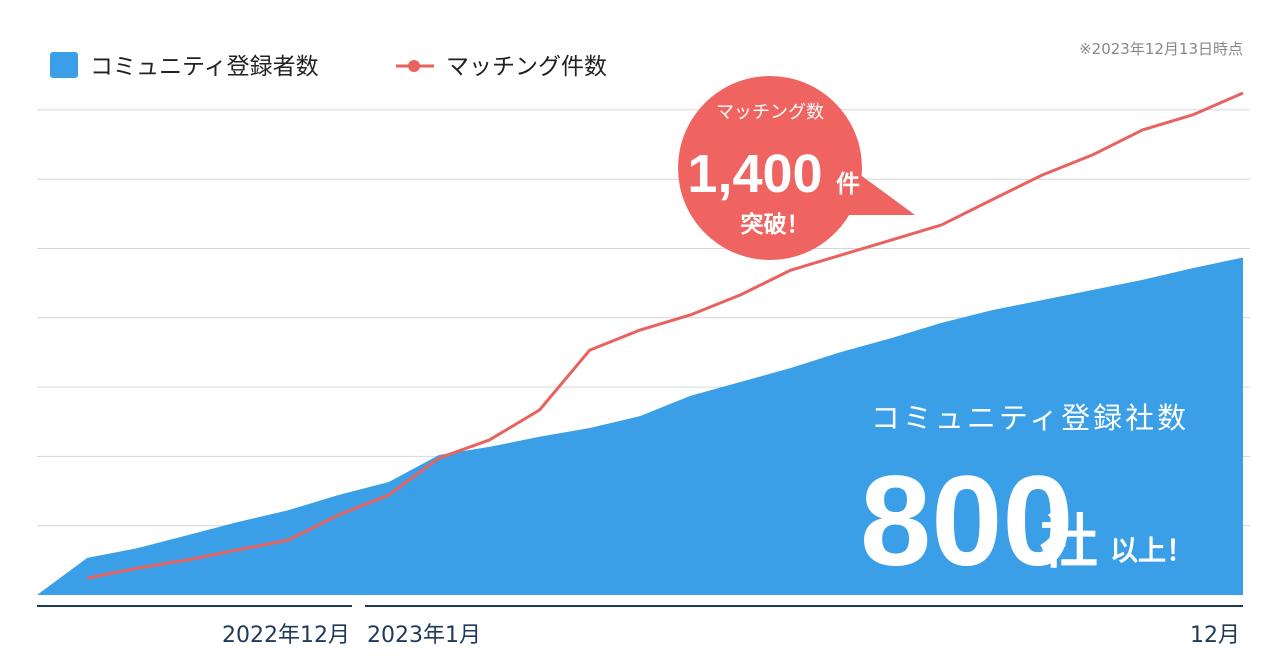 The width and height of the screenshot is (1280, 670). What do you see at coordinates (424, 635) in the screenshot?
I see `x-axis-label: 2023年1月` at bounding box center [424, 635].